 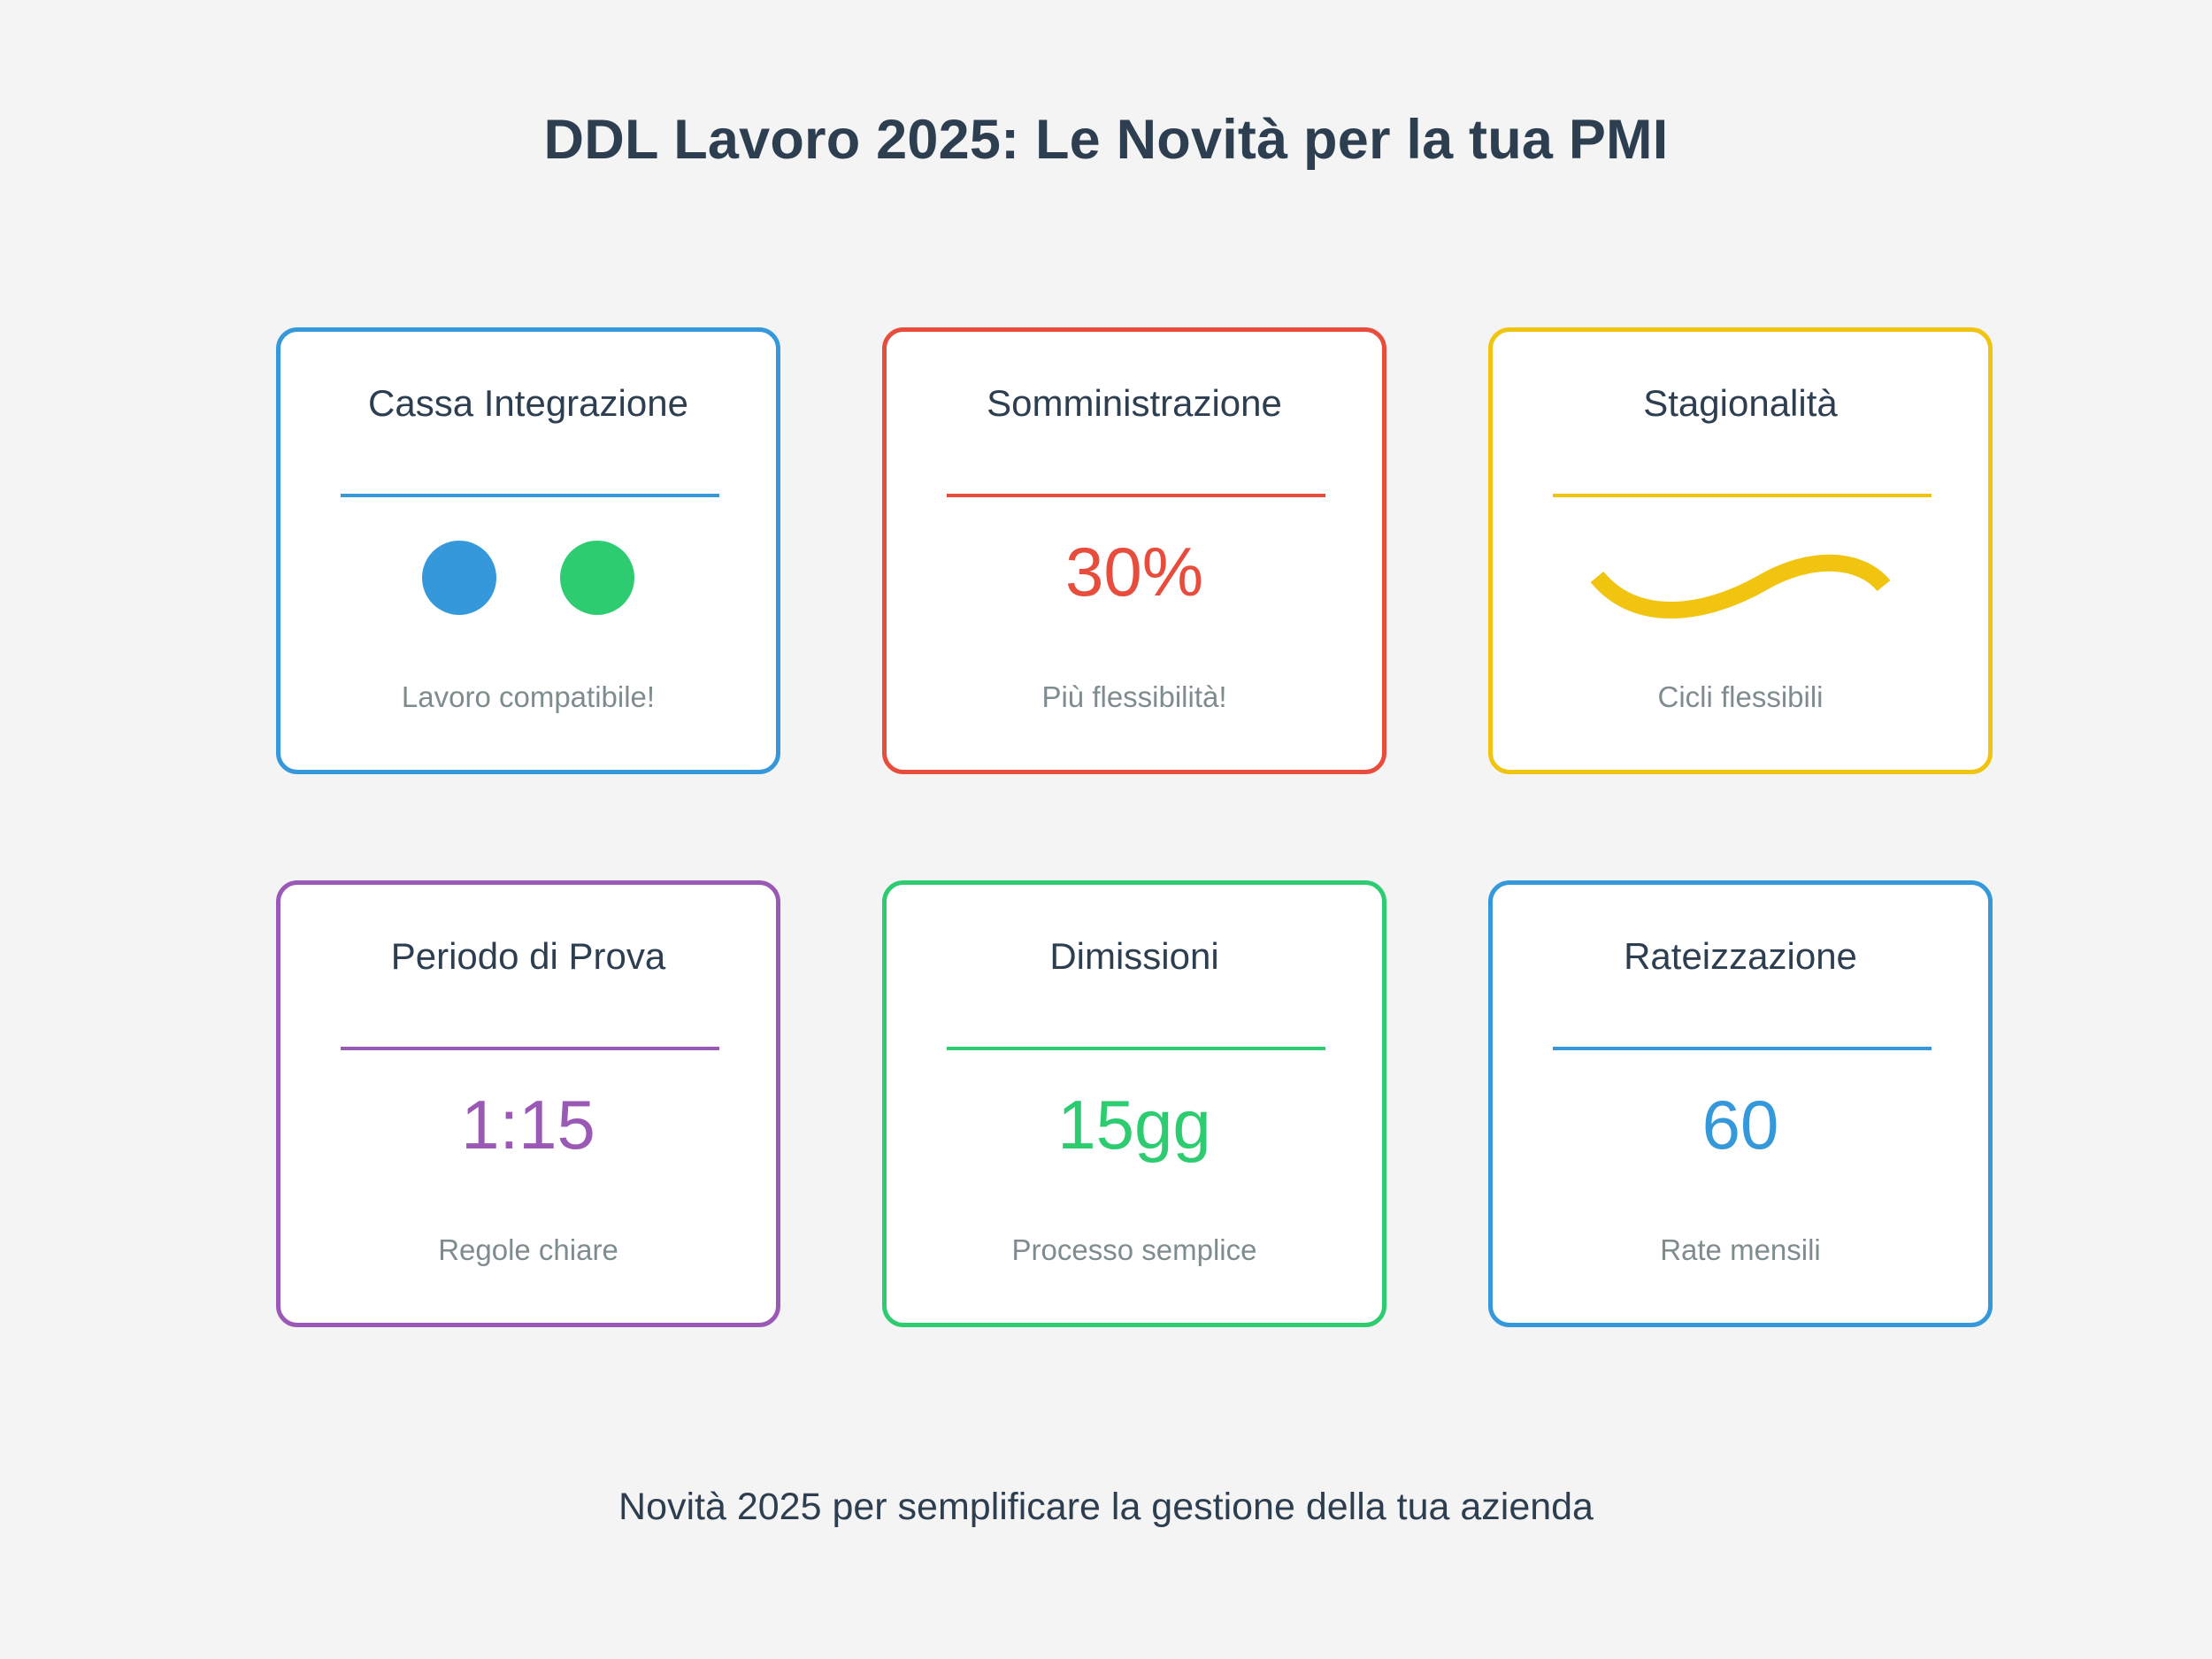 I want to click on card-stagionalita: Stagionalità Cicli flessibili, so click(x=1741, y=550).